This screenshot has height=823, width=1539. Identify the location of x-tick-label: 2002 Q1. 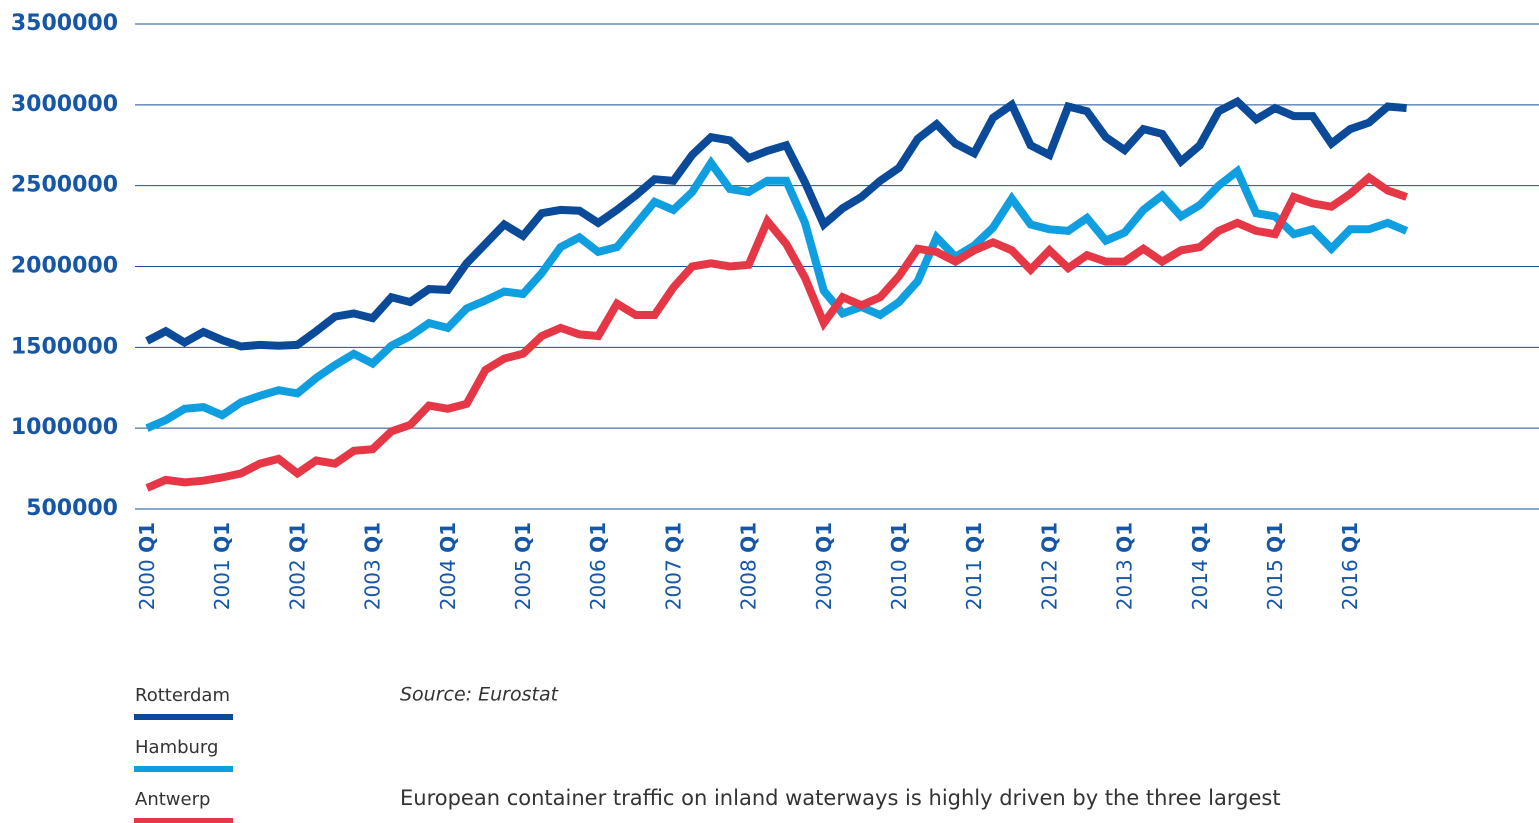
(297, 566).